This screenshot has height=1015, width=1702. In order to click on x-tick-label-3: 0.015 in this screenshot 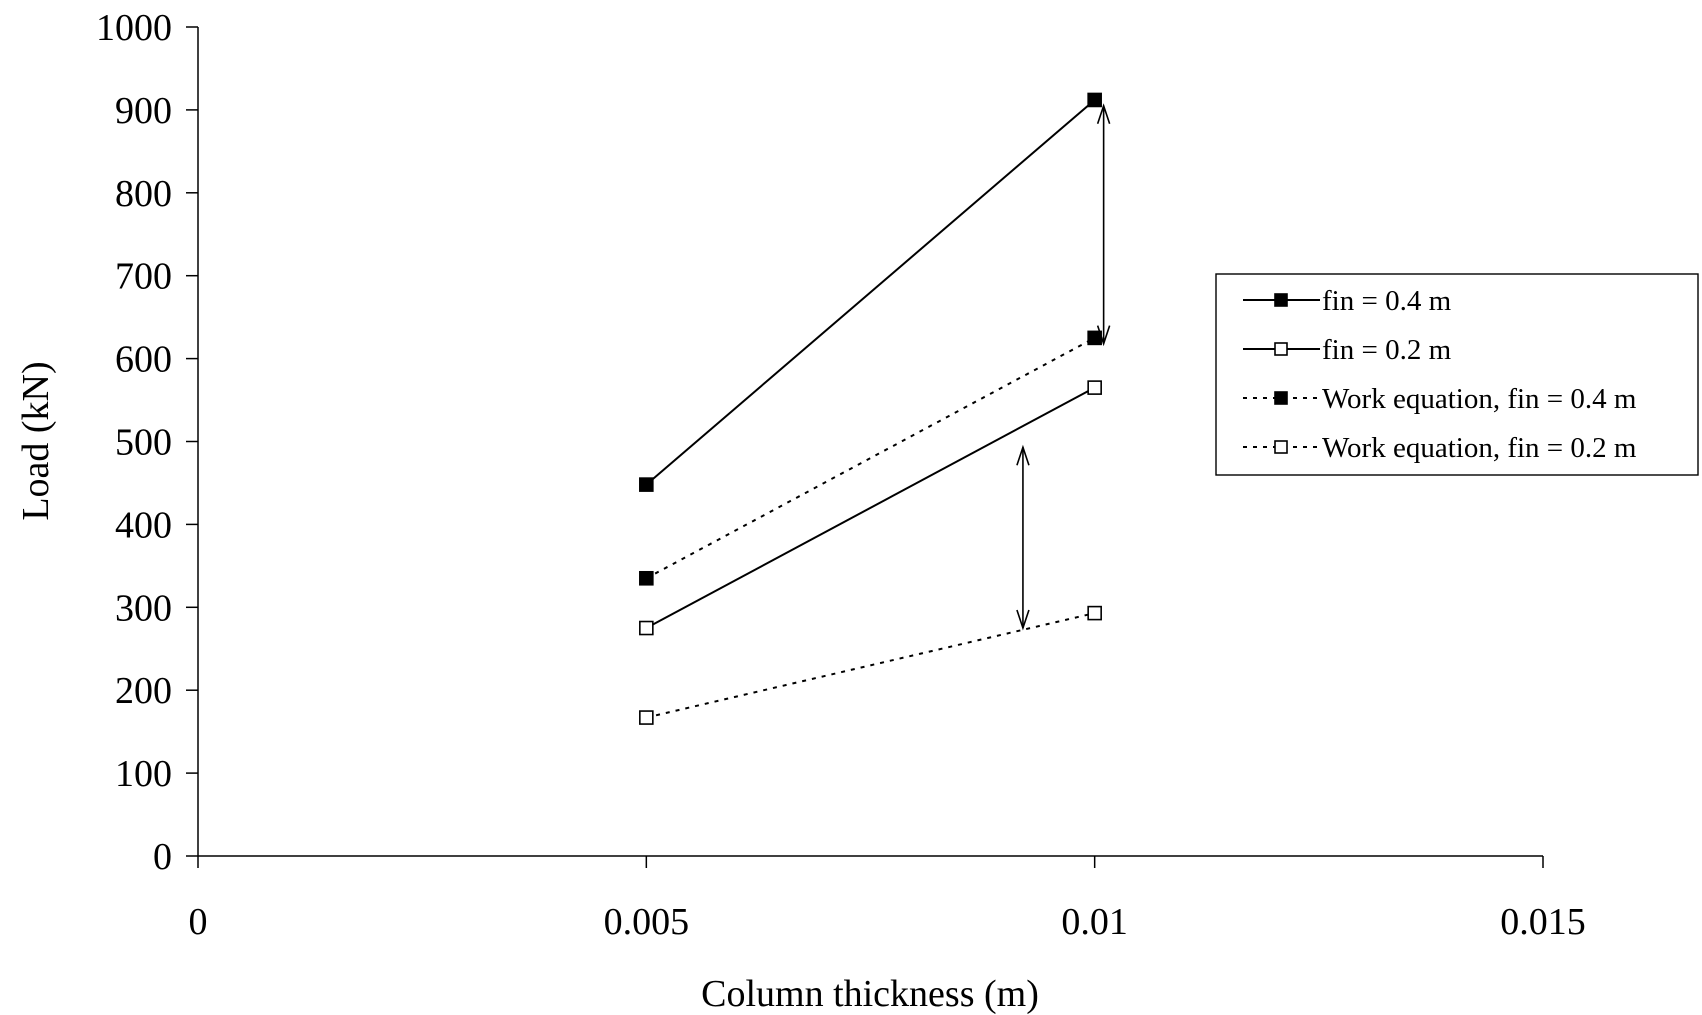, I will do `click(1543, 922)`.